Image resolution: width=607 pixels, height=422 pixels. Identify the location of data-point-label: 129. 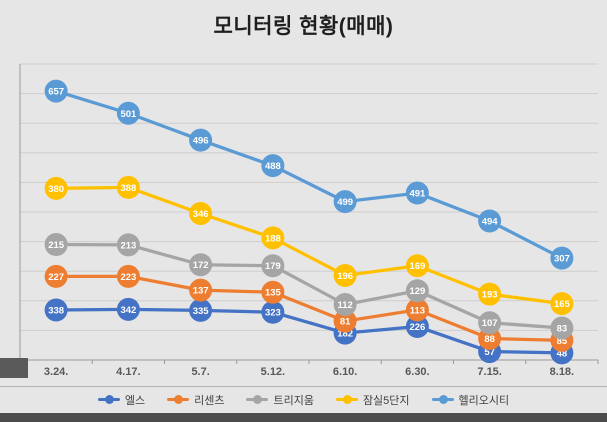
(417, 291).